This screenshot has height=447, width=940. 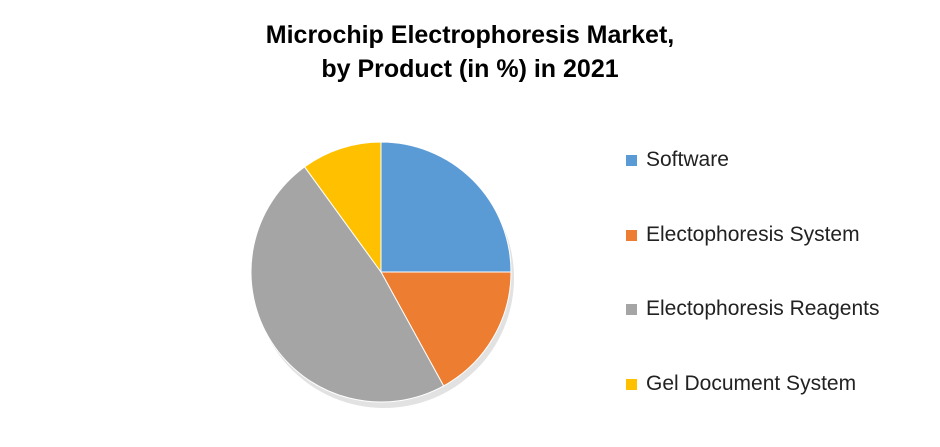 I want to click on legend-item-gel-document-system: Gel Document System, so click(x=741, y=384).